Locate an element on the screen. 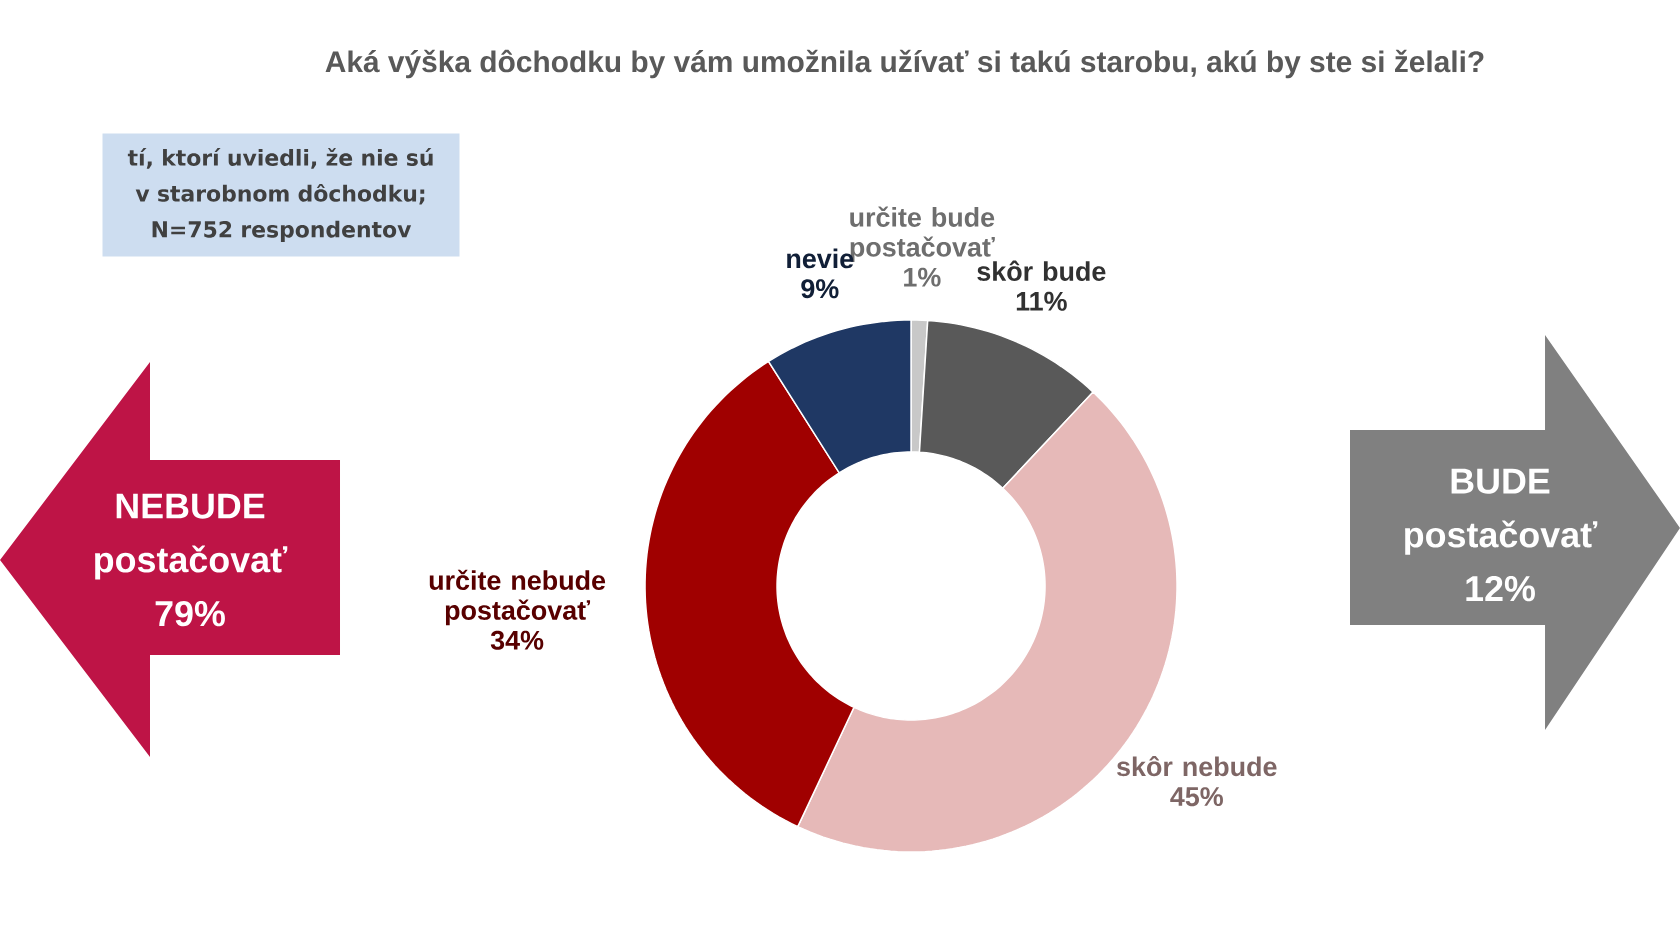 The height and width of the screenshot is (945, 1680). data-label: 34% is located at coordinates (517, 640).